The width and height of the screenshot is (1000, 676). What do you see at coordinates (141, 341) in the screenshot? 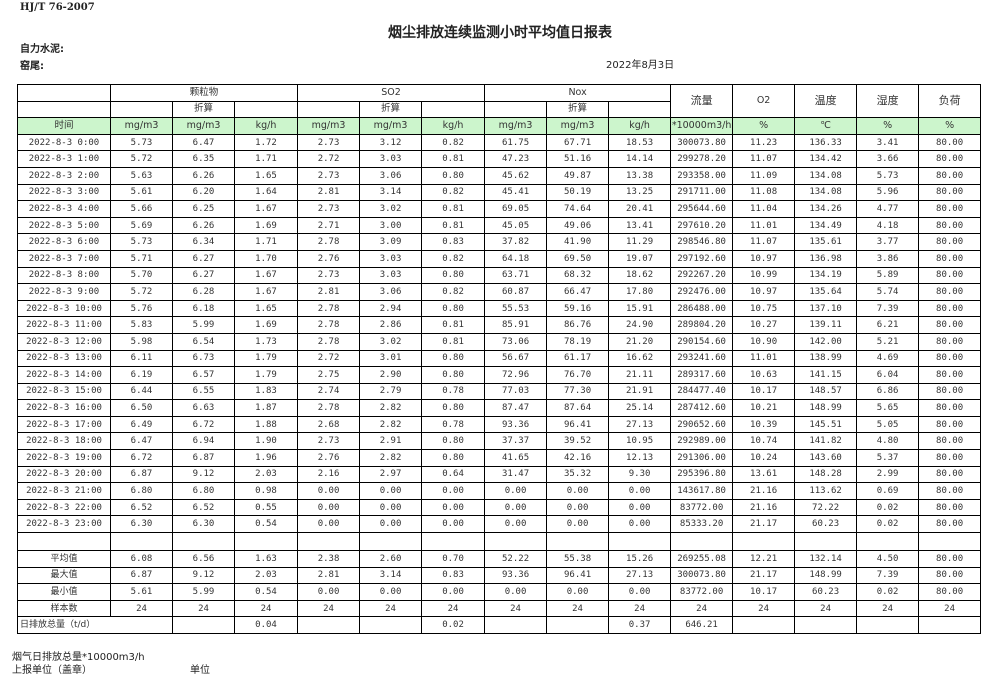
I see `cell-value: 5.98` at bounding box center [141, 341].